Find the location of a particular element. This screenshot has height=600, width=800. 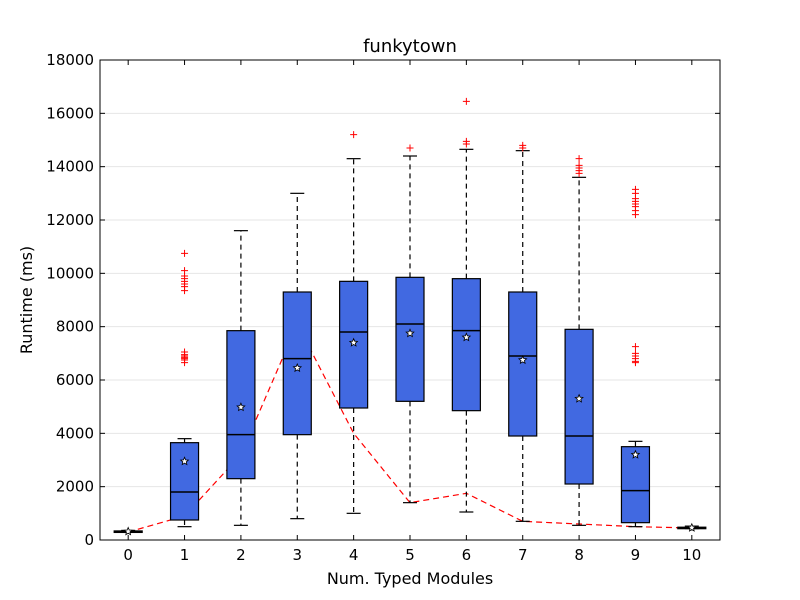

y-tick-label: 6000 is located at coordinates (75, 380).